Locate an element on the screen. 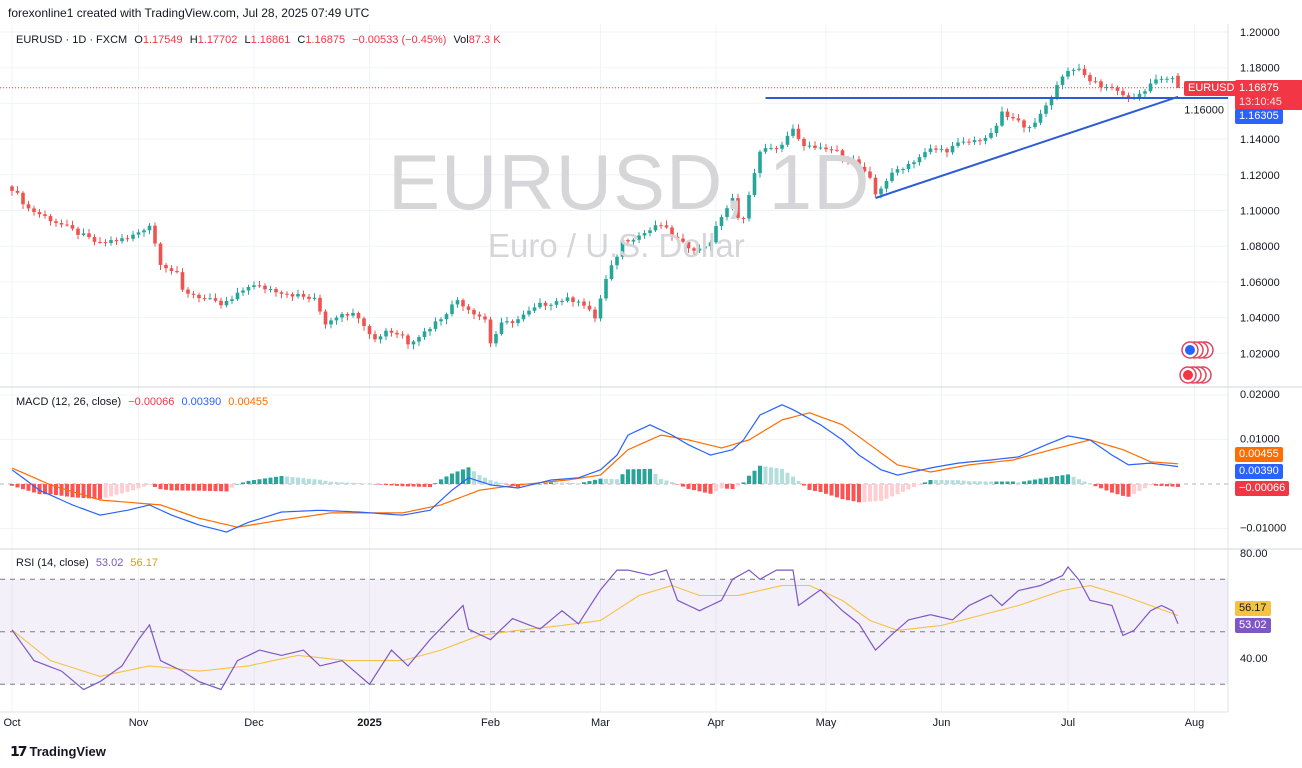 This screenshot has width=1302, height=768. trendline is located at coordinates (1027, 147).